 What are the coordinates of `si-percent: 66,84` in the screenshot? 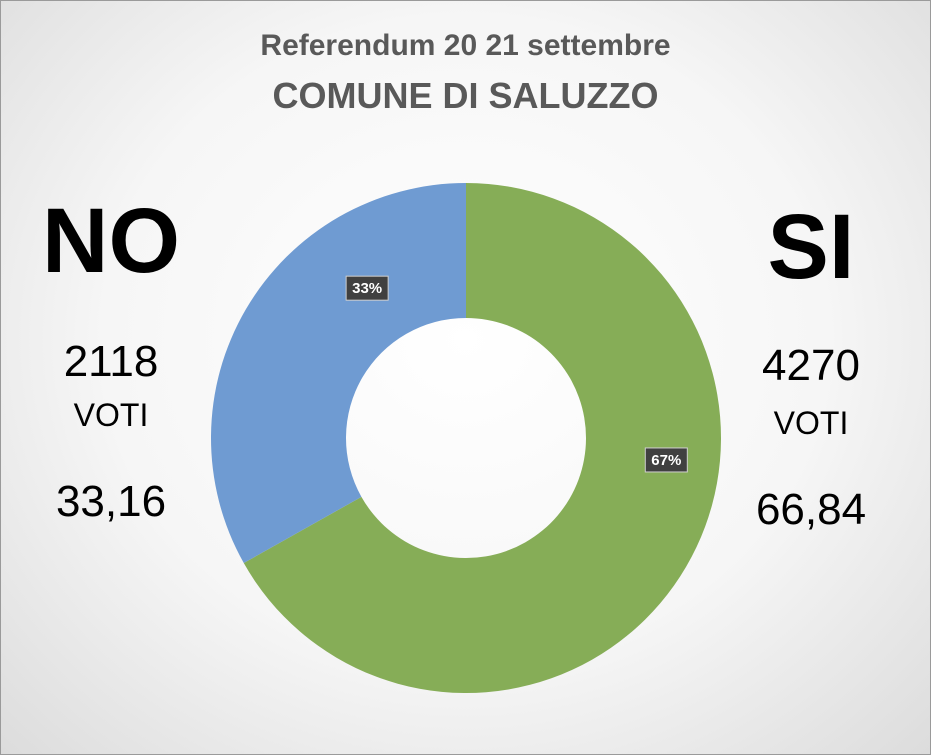 It's located at (811, 509).